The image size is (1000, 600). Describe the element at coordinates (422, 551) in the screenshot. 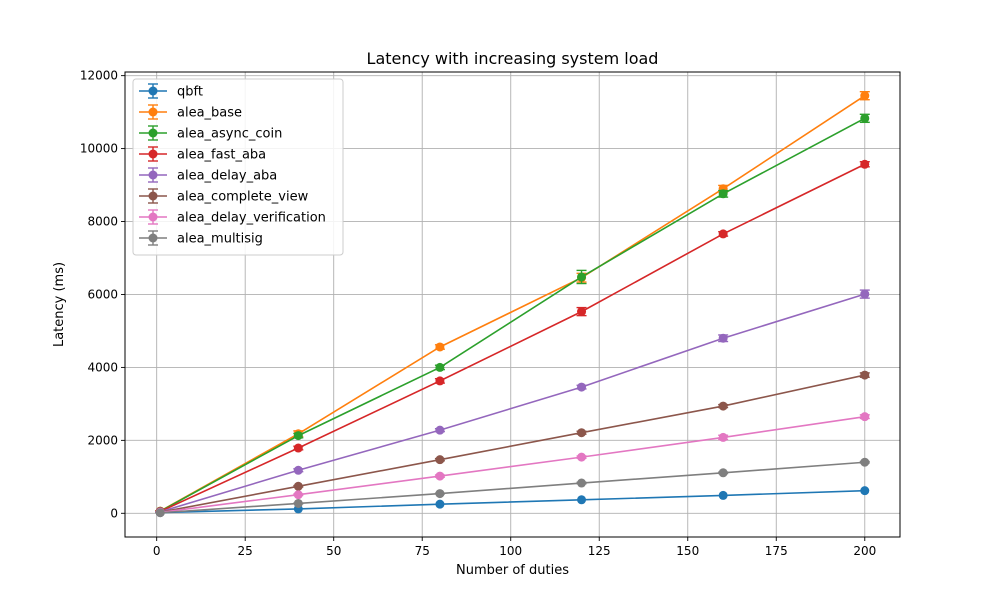

I see `x-tick-label: 75` at that location.